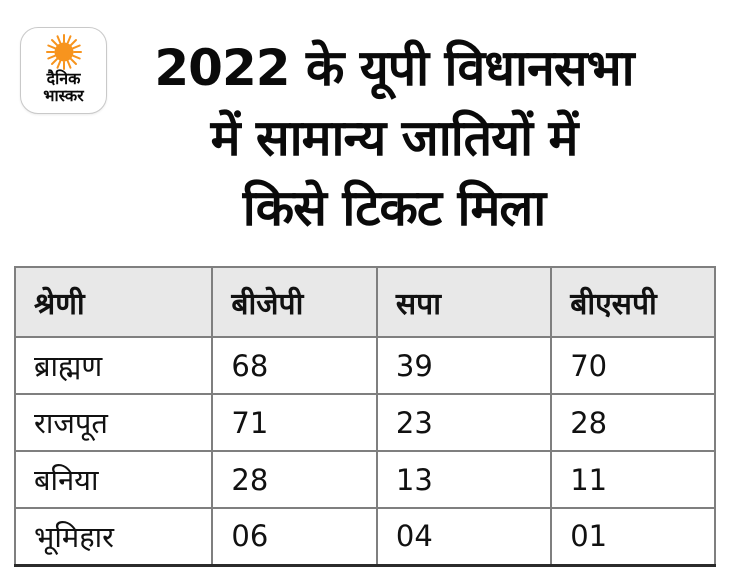 Image resolution: width=730 pixels, height=585 pixels. I want to click on title-line-2: में सामान्य जातियों में, so click(394, 138).